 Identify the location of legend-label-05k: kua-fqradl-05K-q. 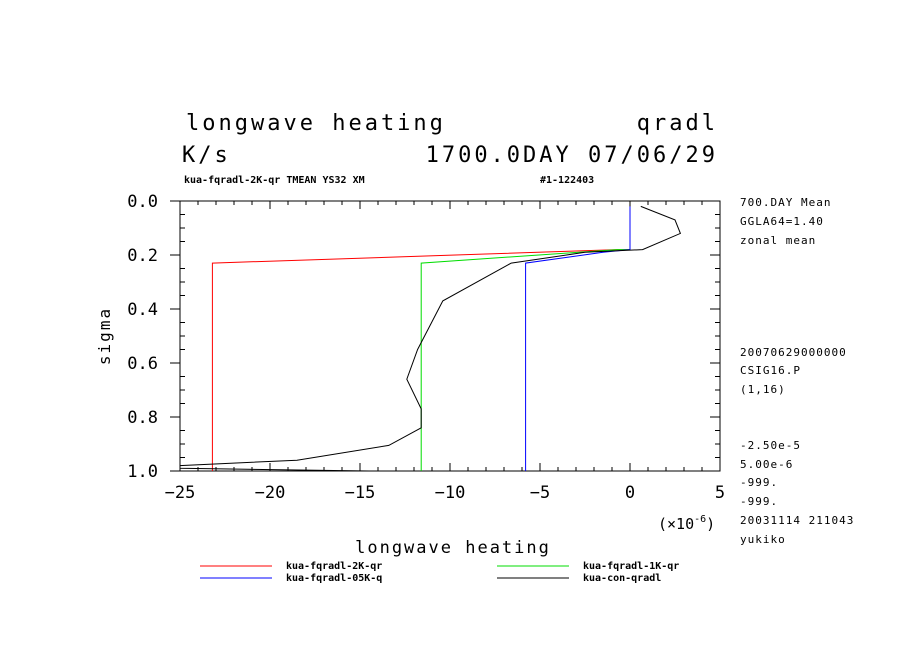
(334, 578).